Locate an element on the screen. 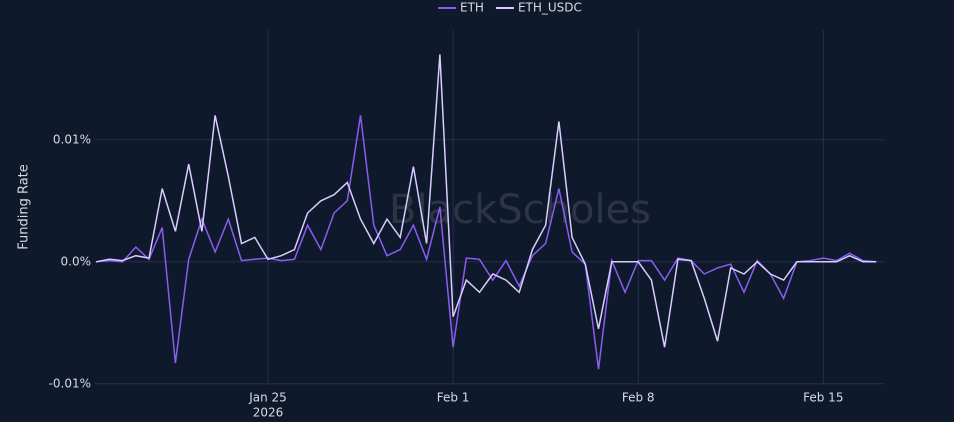  x-tick-label: Feb 8 is located at coordinates (638, 398).